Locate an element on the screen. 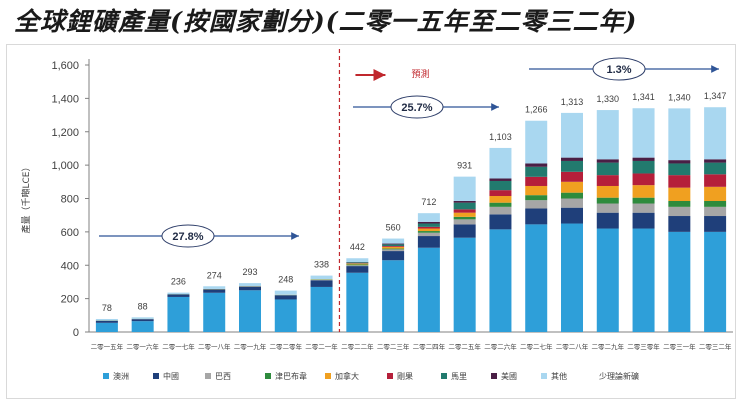 This screenshot has width=744, height=405. cagr-history-label: 27.8% is located at coordinates (187, 237).